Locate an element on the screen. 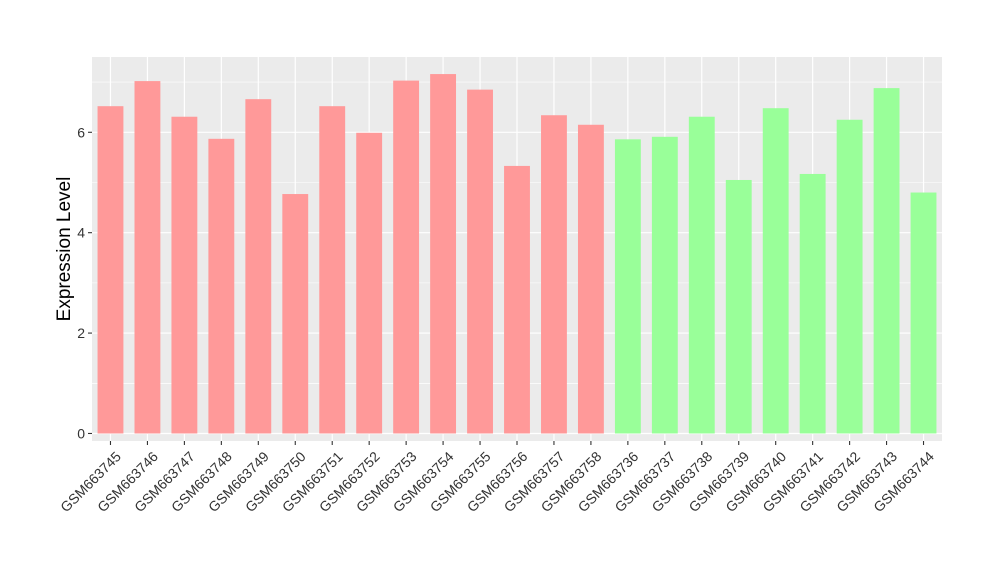 This screenshot has height=580, width=1000. bar-GSM663756 is located at coordinates (517, 299).